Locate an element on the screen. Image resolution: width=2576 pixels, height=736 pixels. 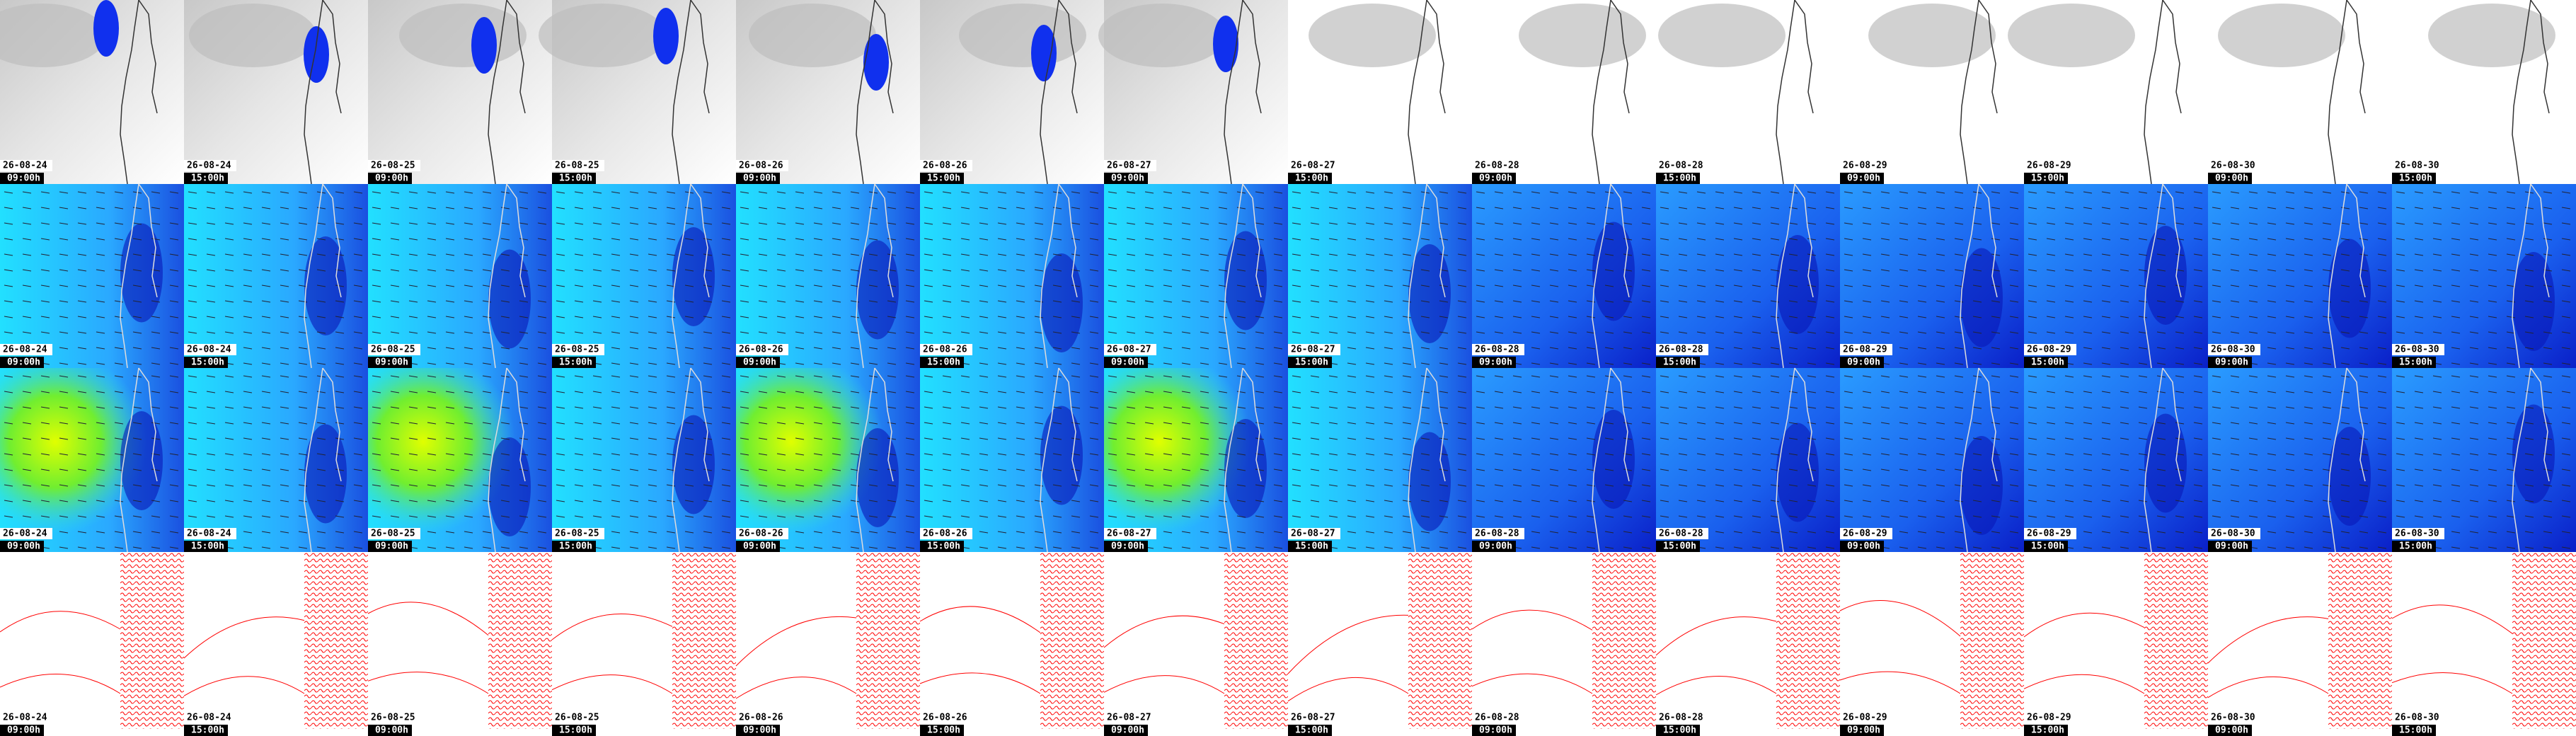
precip is located at coordinates (666, 36).